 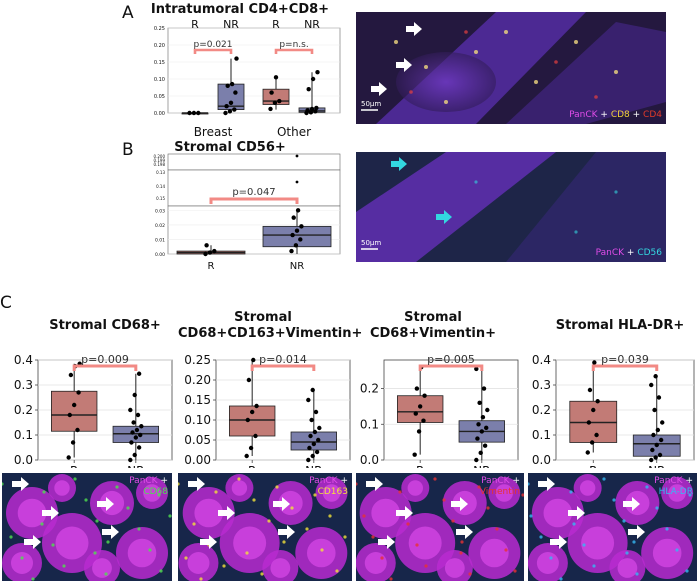 I want to click on y-tick-label: 0.1, so click(x=23, y=435).